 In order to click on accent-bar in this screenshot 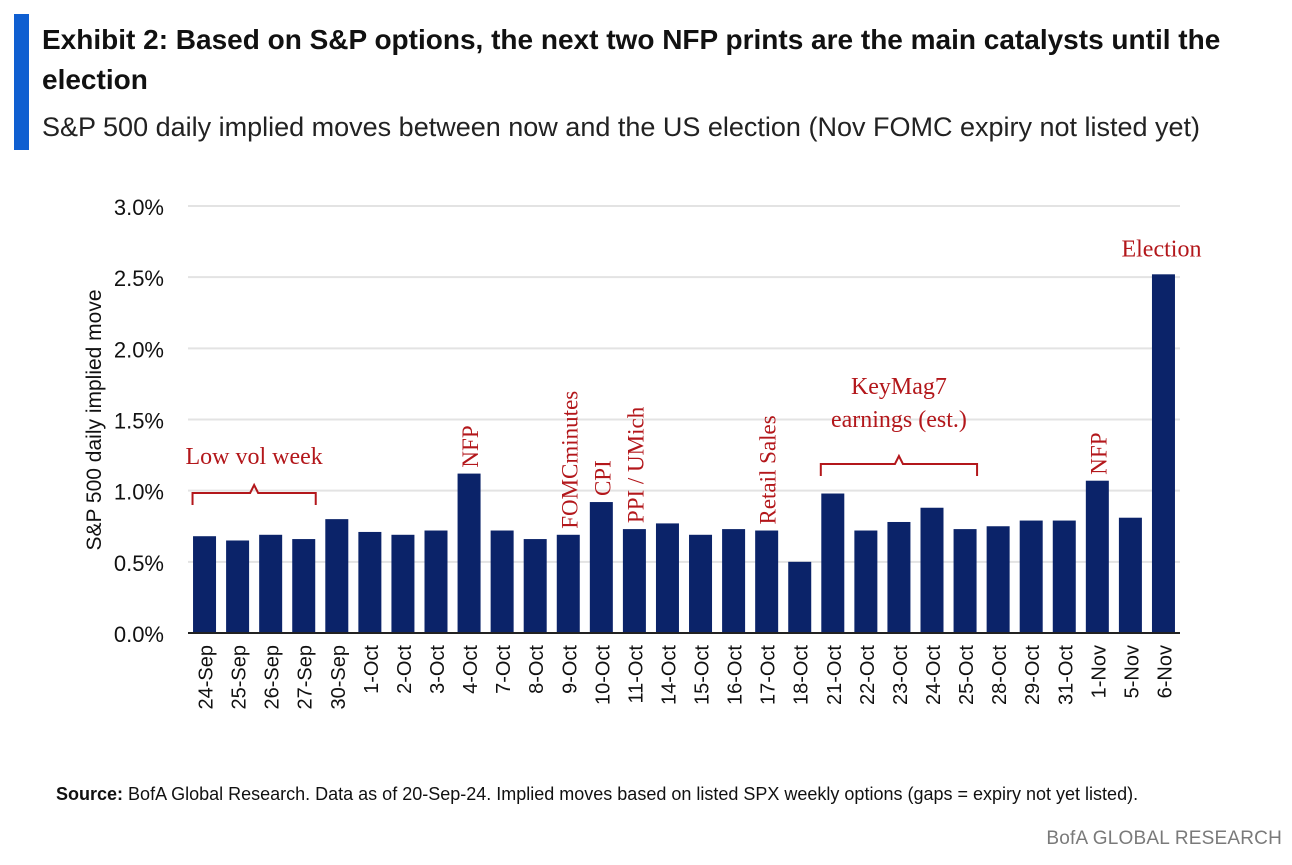, I will do `click(21, 82)`.